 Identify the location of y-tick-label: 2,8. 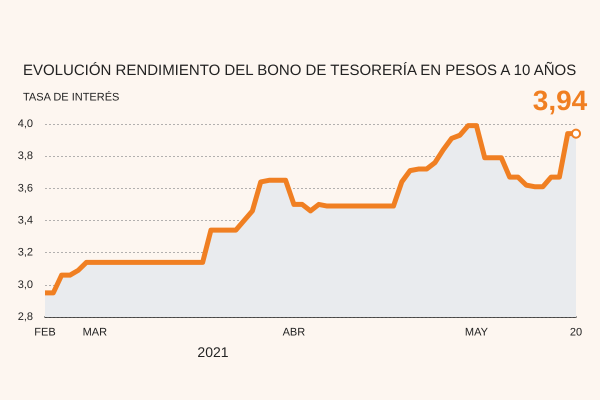
(25, 317).